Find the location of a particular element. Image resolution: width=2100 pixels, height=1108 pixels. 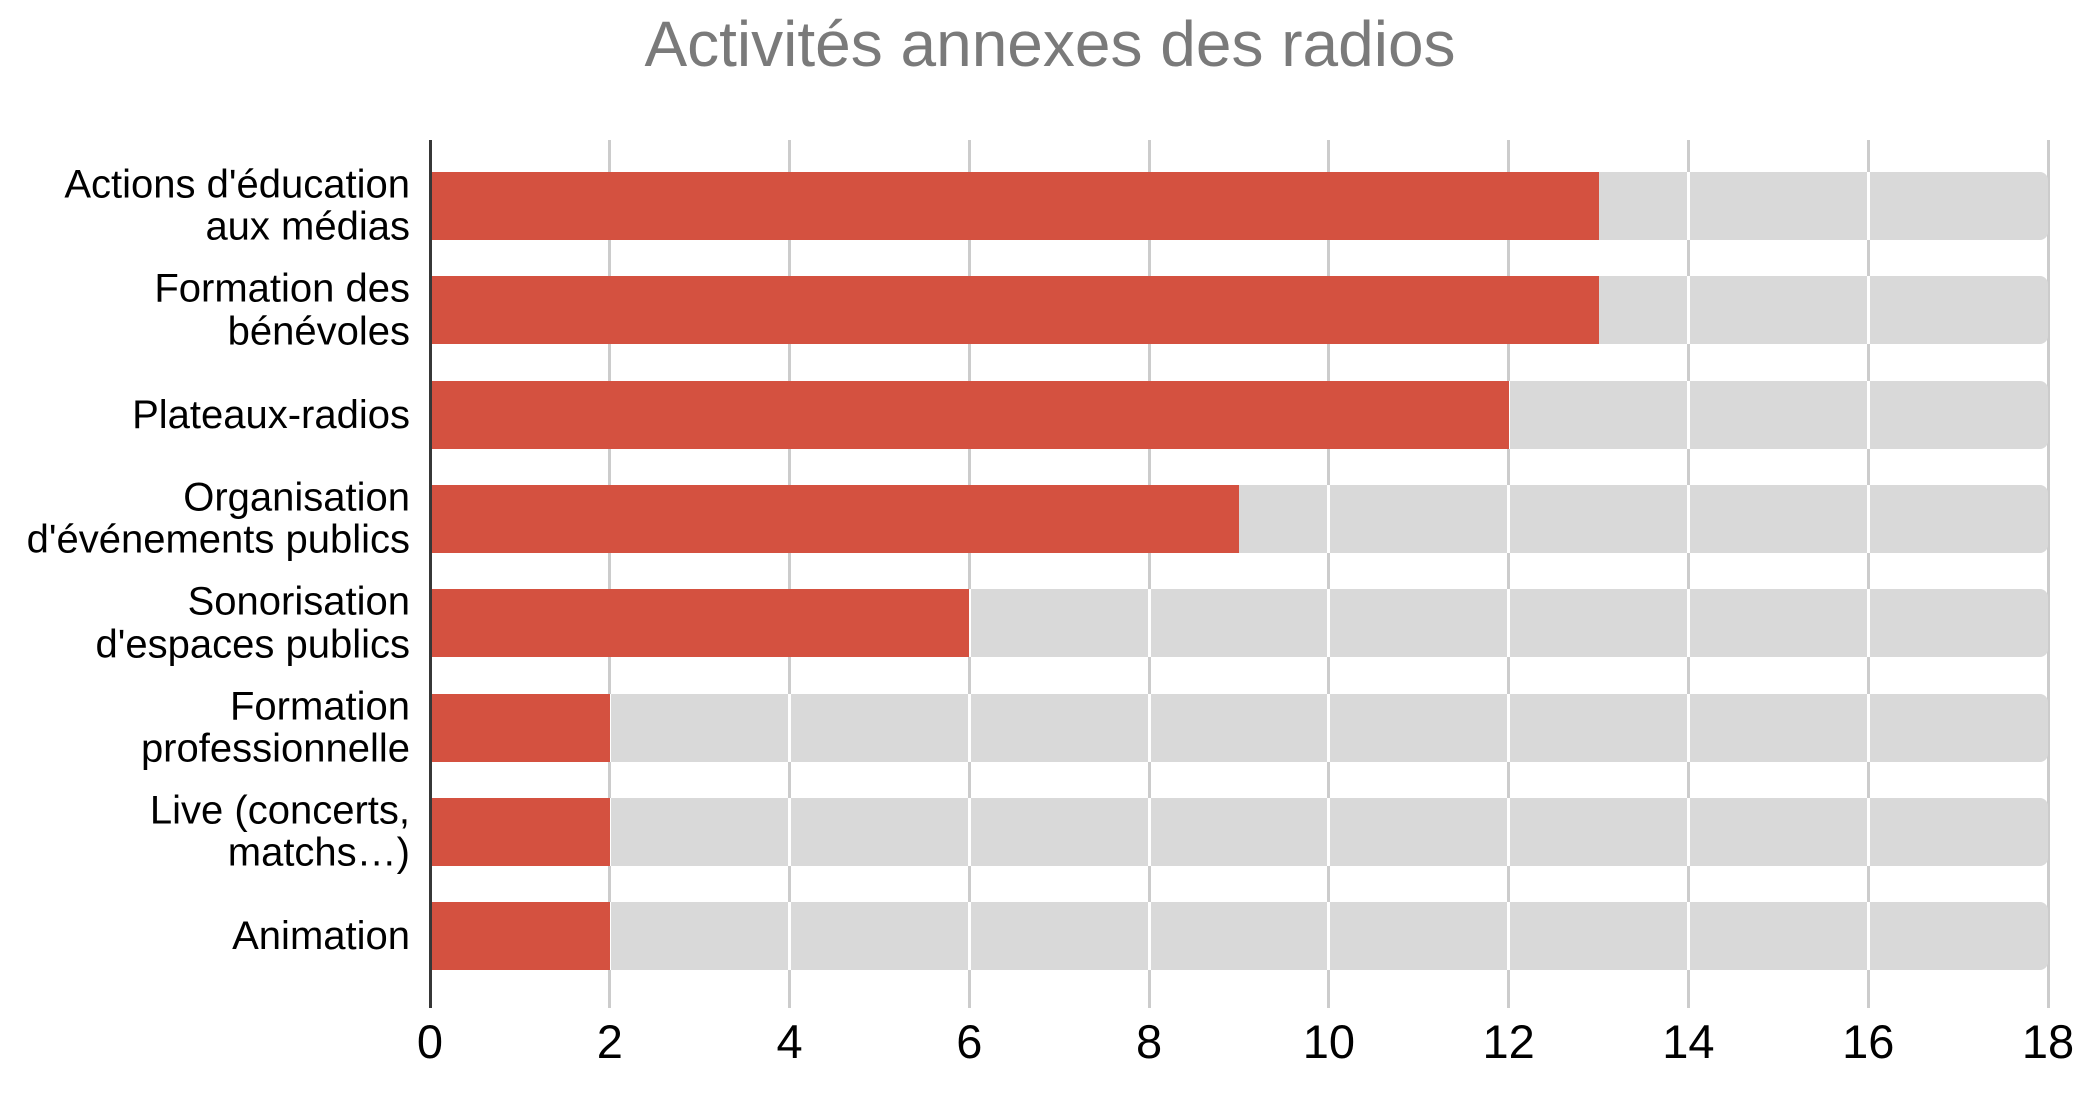

x-tick-label: 18 is located at coordinates (2048, 1041).